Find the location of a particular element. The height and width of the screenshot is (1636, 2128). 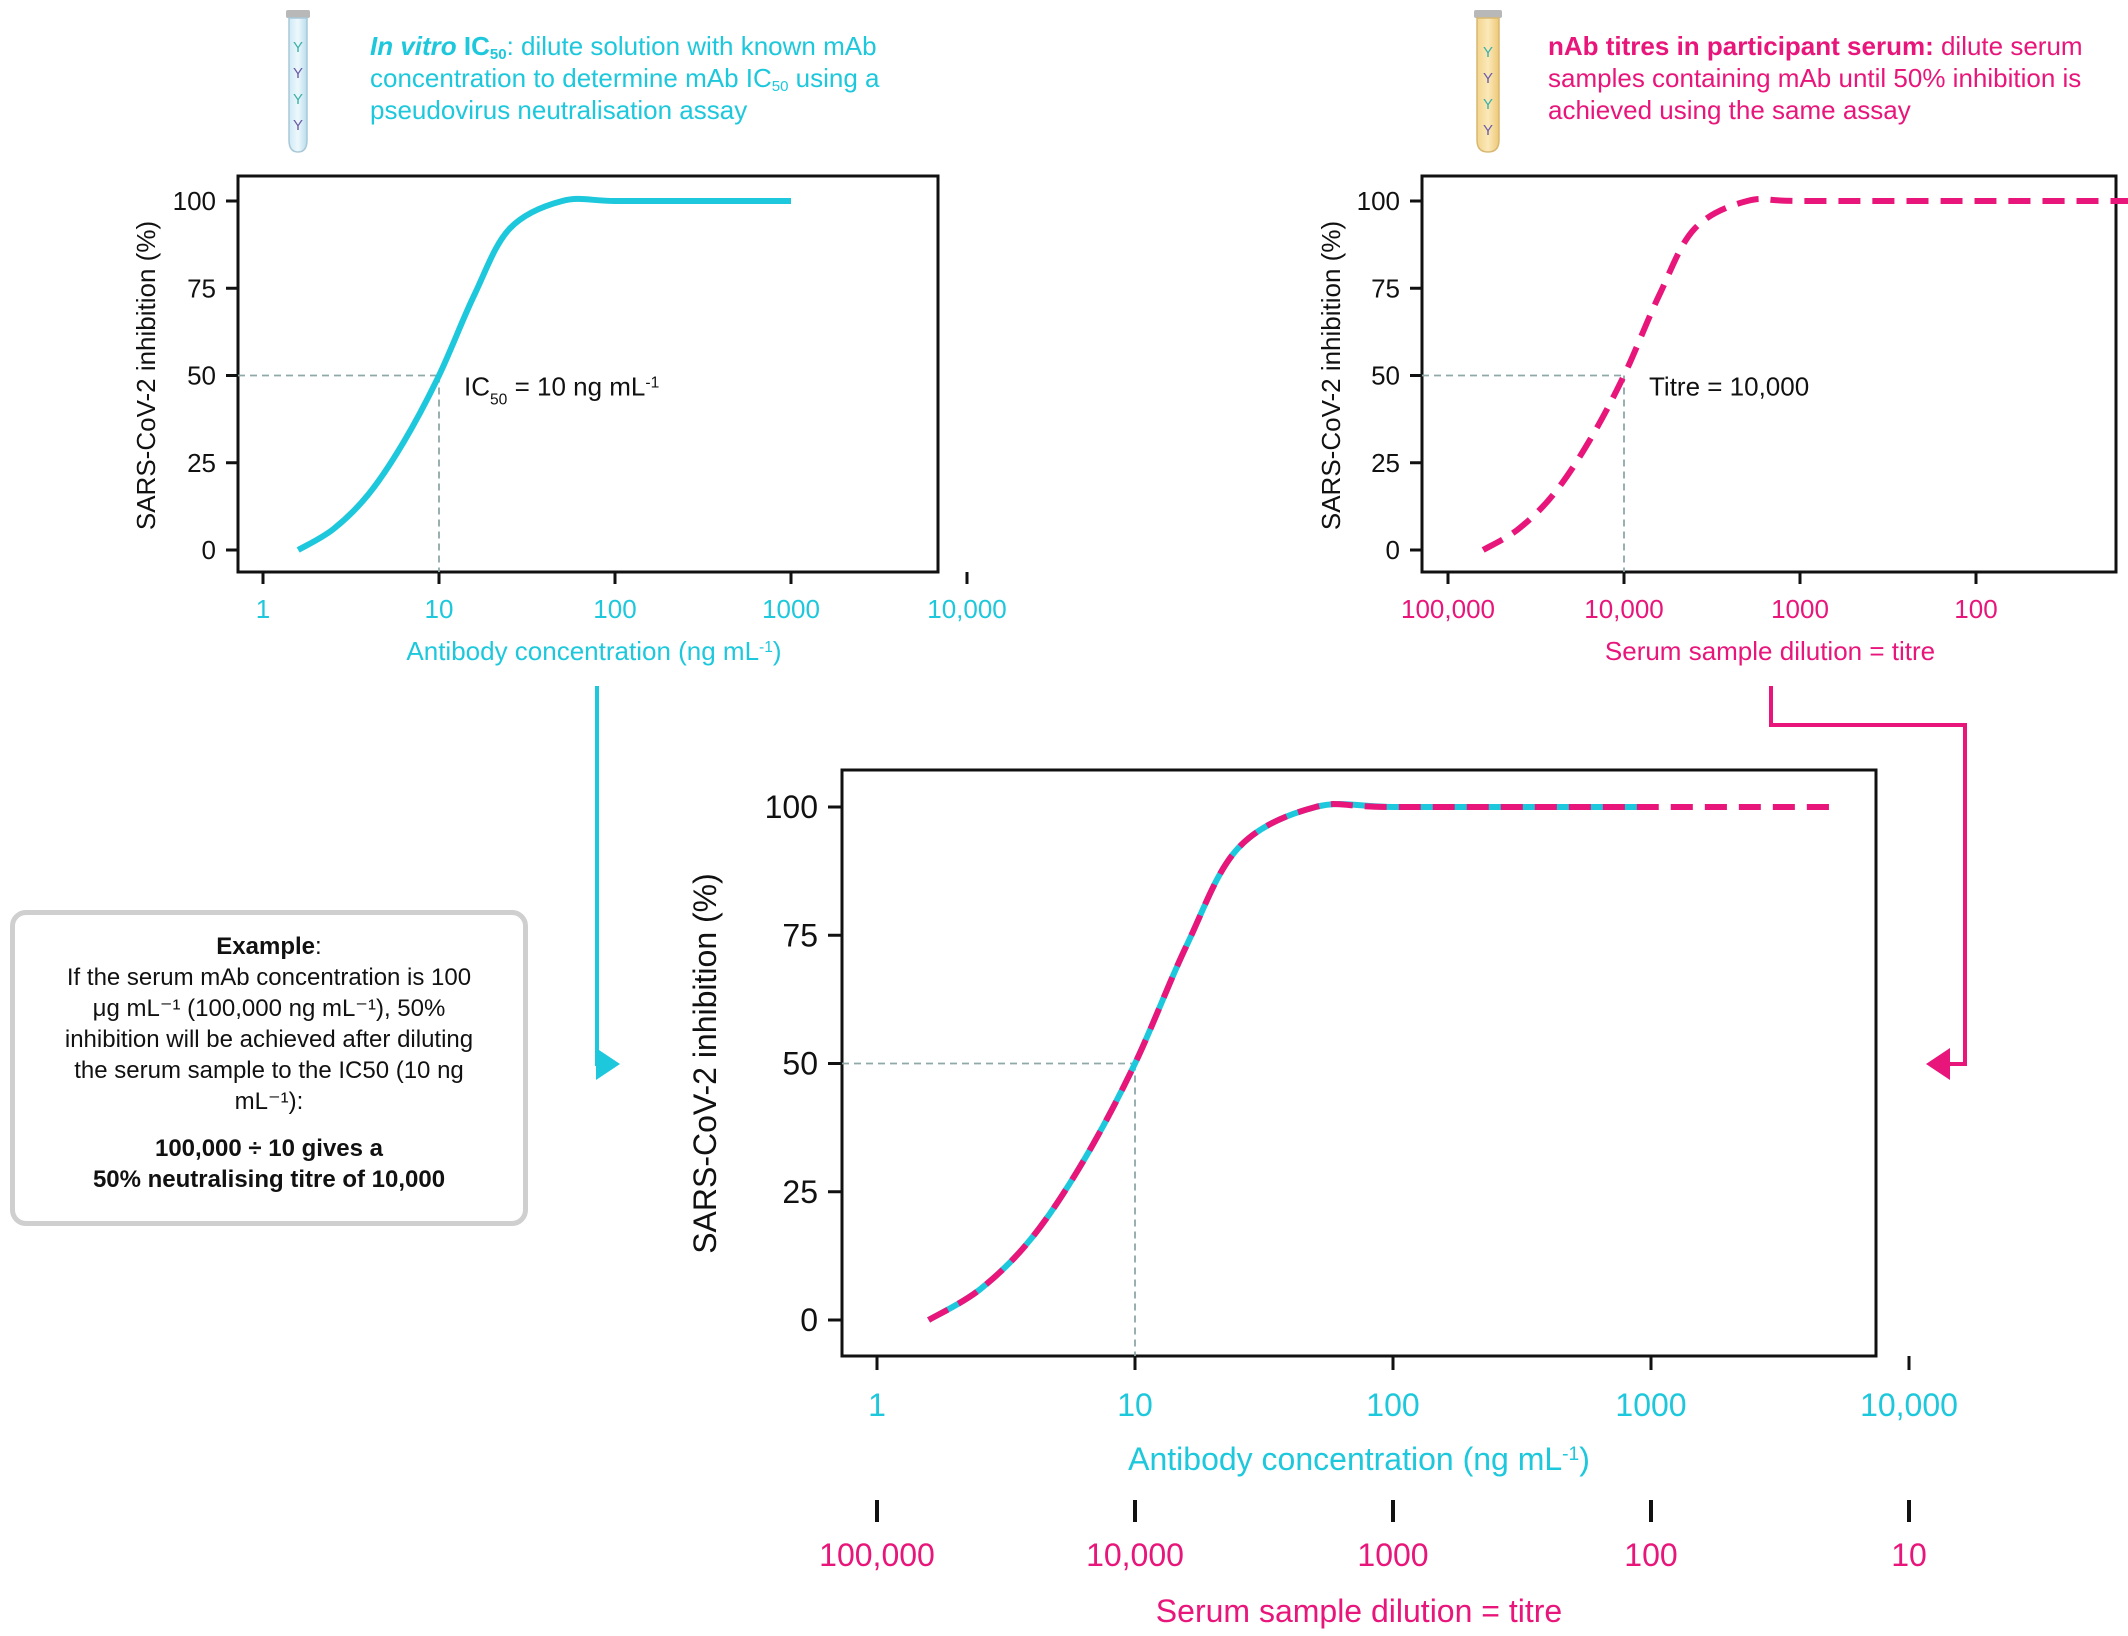

test-tube-serum-antibodies-icon: Y Y Y Y is located at coordinates (1488, 81).